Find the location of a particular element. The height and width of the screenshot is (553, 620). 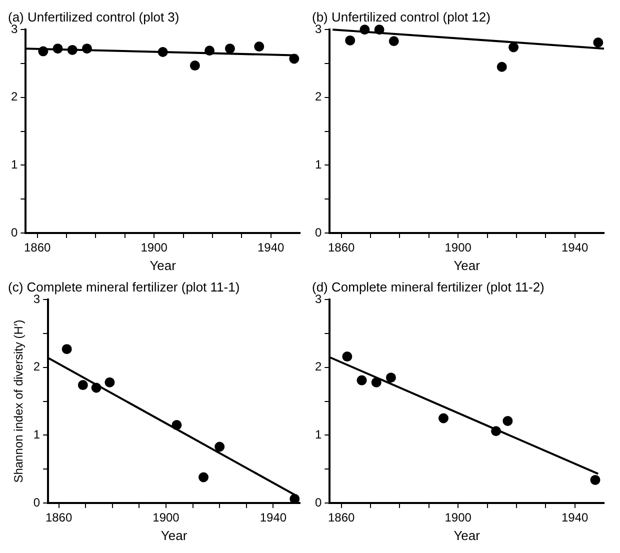

chart-title: (b) Unfertilized control (plot 12) is located at coordinates (401, 16).